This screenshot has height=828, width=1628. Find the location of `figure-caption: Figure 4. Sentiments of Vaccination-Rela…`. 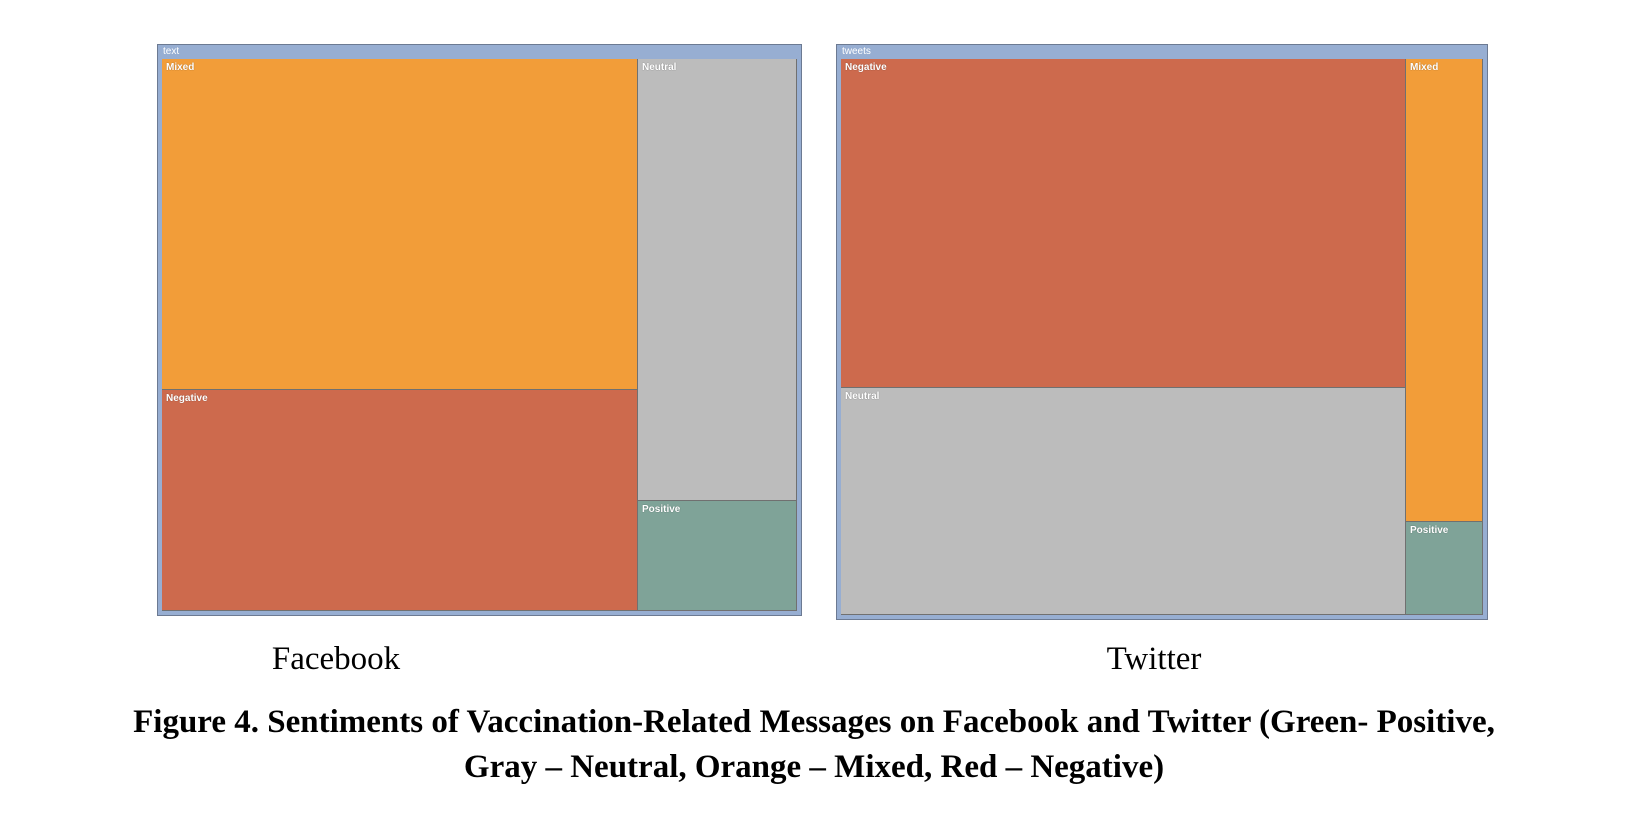

figure-caption: Figure 4. Sentiments of Vaccination-Rela… is located at coordinates (814, 745).